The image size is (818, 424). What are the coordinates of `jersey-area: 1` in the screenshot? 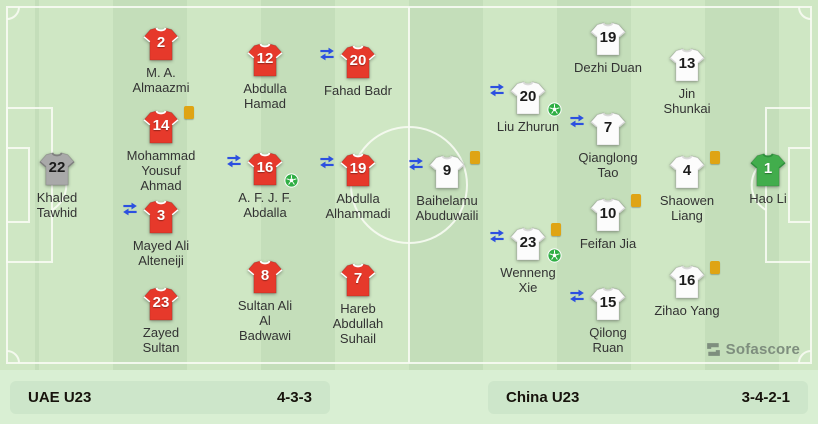 It's located at (768, 170).